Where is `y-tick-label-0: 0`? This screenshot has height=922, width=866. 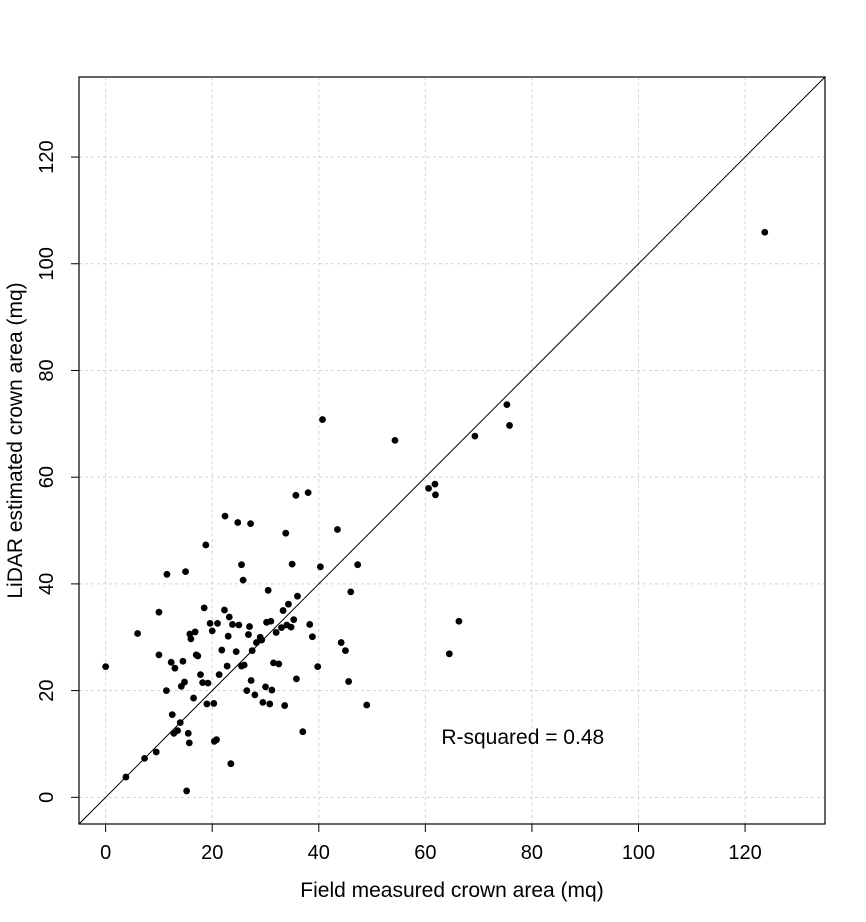
y-tick-label-0: 0 is located at coordinates (47, 797).